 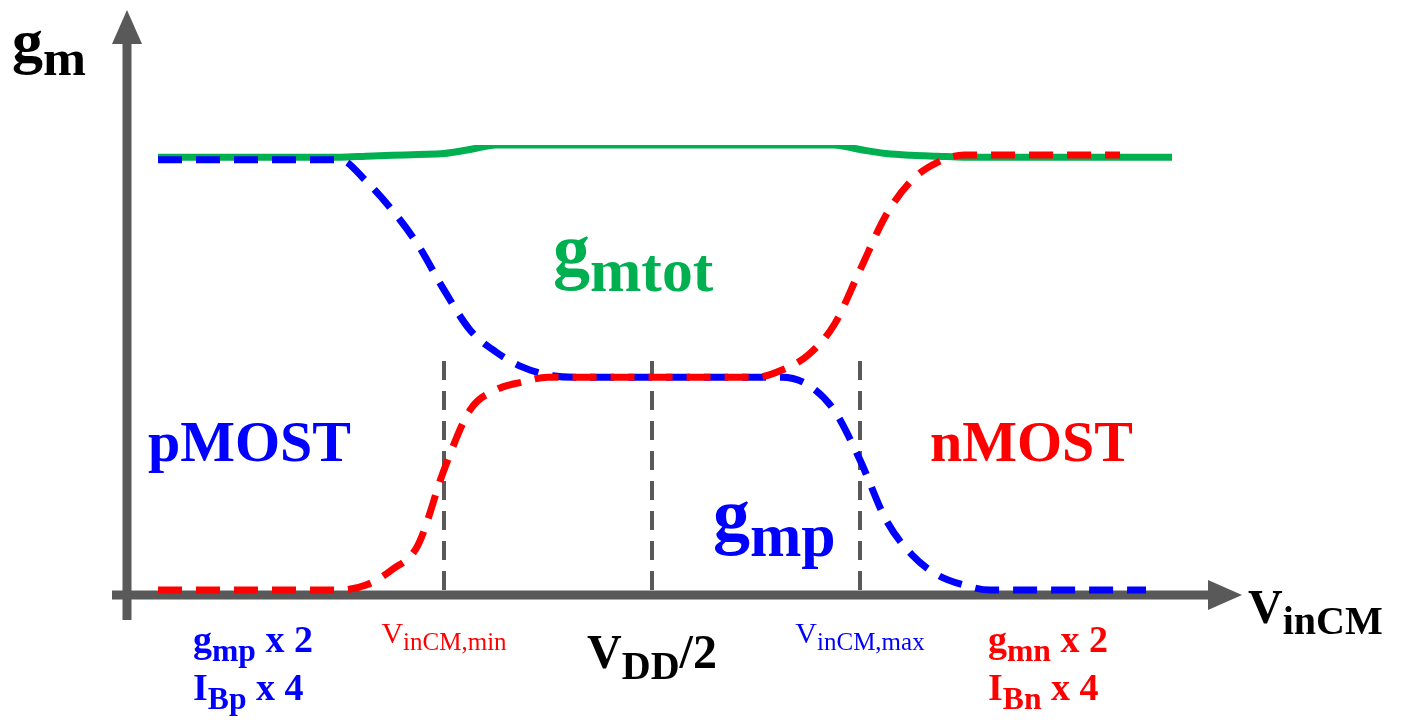 I want to click on text: pMOST, so click(x=250, y=441).